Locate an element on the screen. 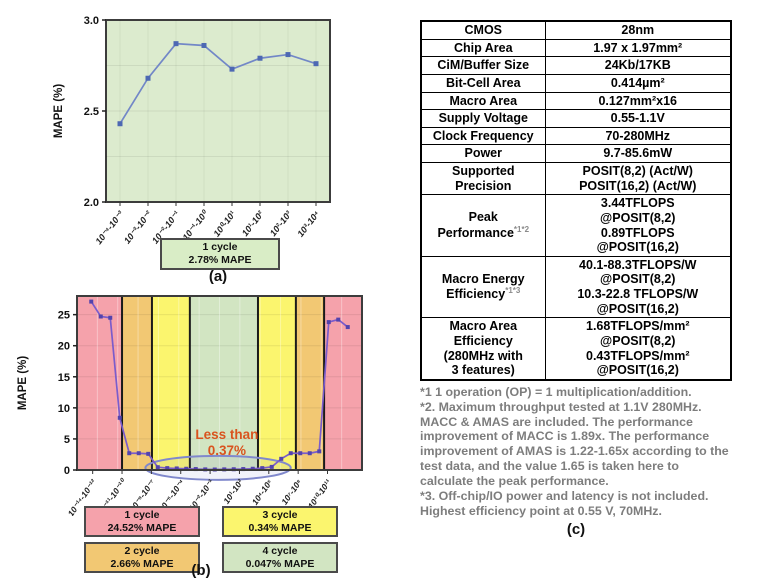  legend-4-cycle-value: 0.047% MAPE is located at coordinates (280, 563).